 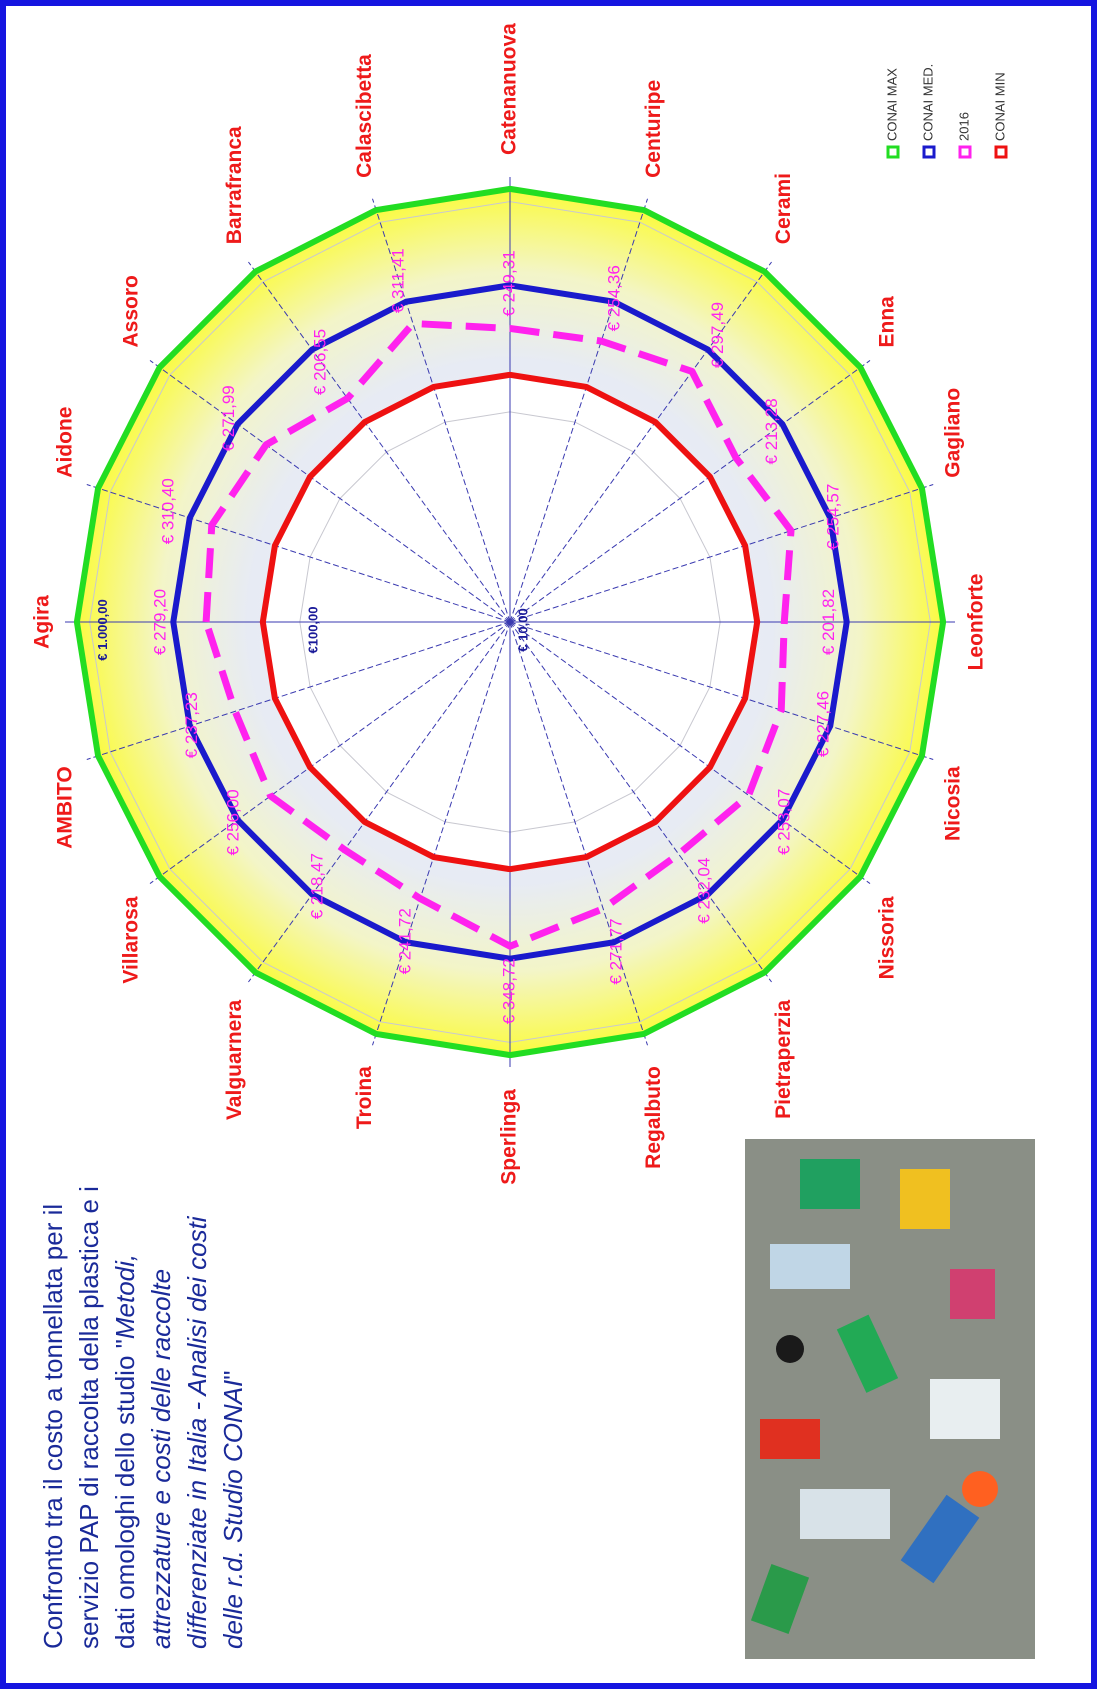 I want to click on data-label: € 253,07, so click(x=783, y=822).